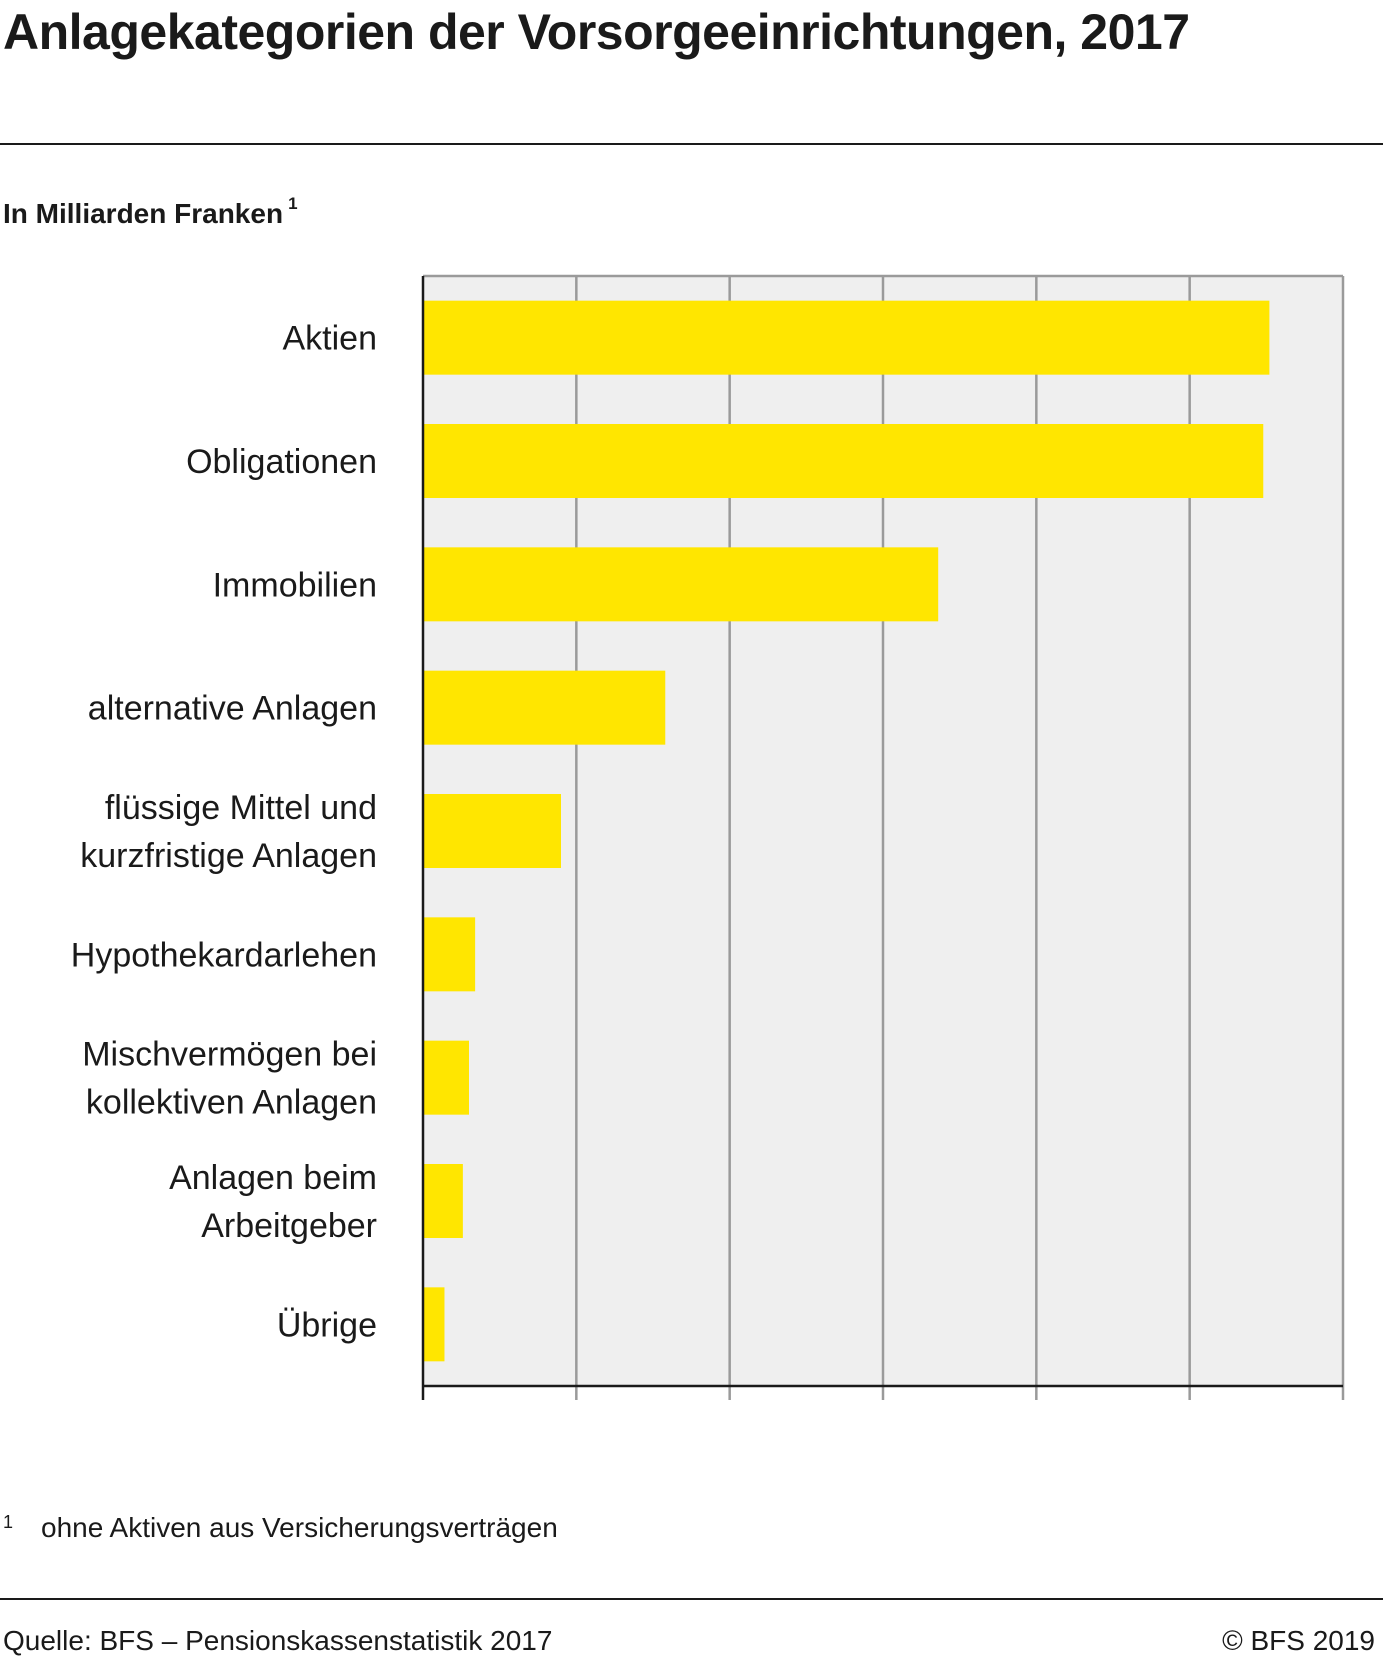 The width and height of the screenshot is (1383, 1666). What do you see at coordinates (143, 213) in the screenshot?
I see `unit-text: In Milliarden Franken` at bounding box center [143, 213].